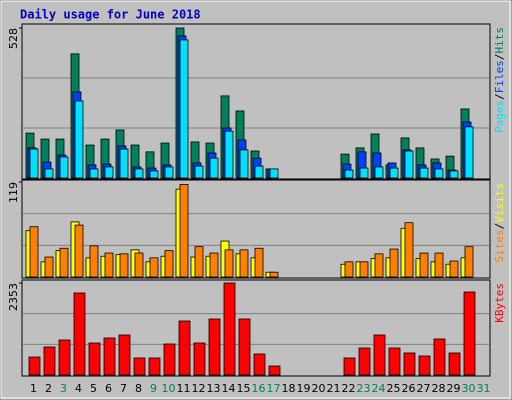 This screenshot has width=512, height=400. Describe the element at coordinates (63, 388) in the screenshot. I see `x-tick-label: 3` at that location.